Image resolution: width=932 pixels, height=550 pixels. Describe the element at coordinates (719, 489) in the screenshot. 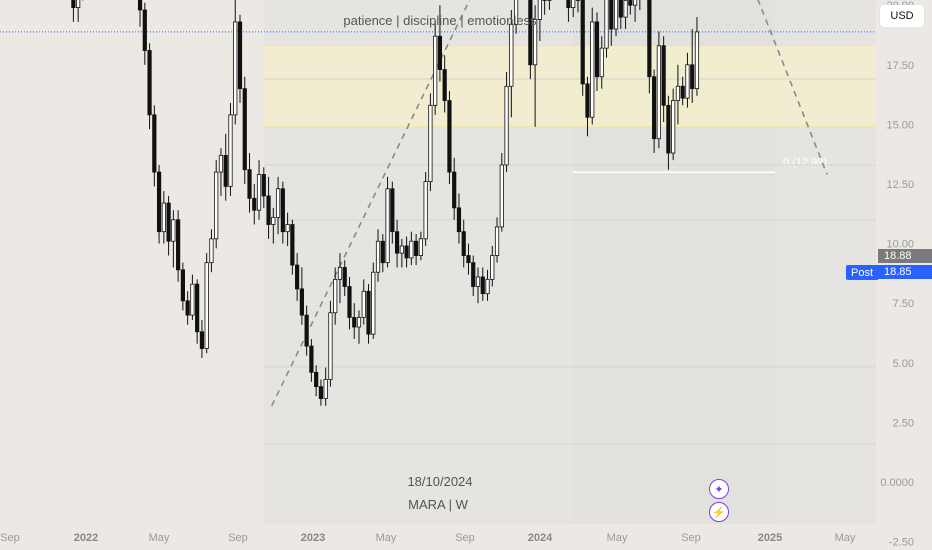

I see `sparkle-icon: ✦` at that location.